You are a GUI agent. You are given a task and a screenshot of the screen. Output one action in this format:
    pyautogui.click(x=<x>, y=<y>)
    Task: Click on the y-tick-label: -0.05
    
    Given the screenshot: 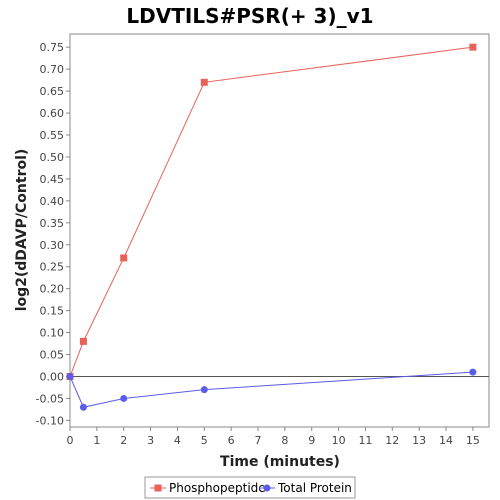 What is the action you would take?
    pyautogui.click(x=50, y=398)
    